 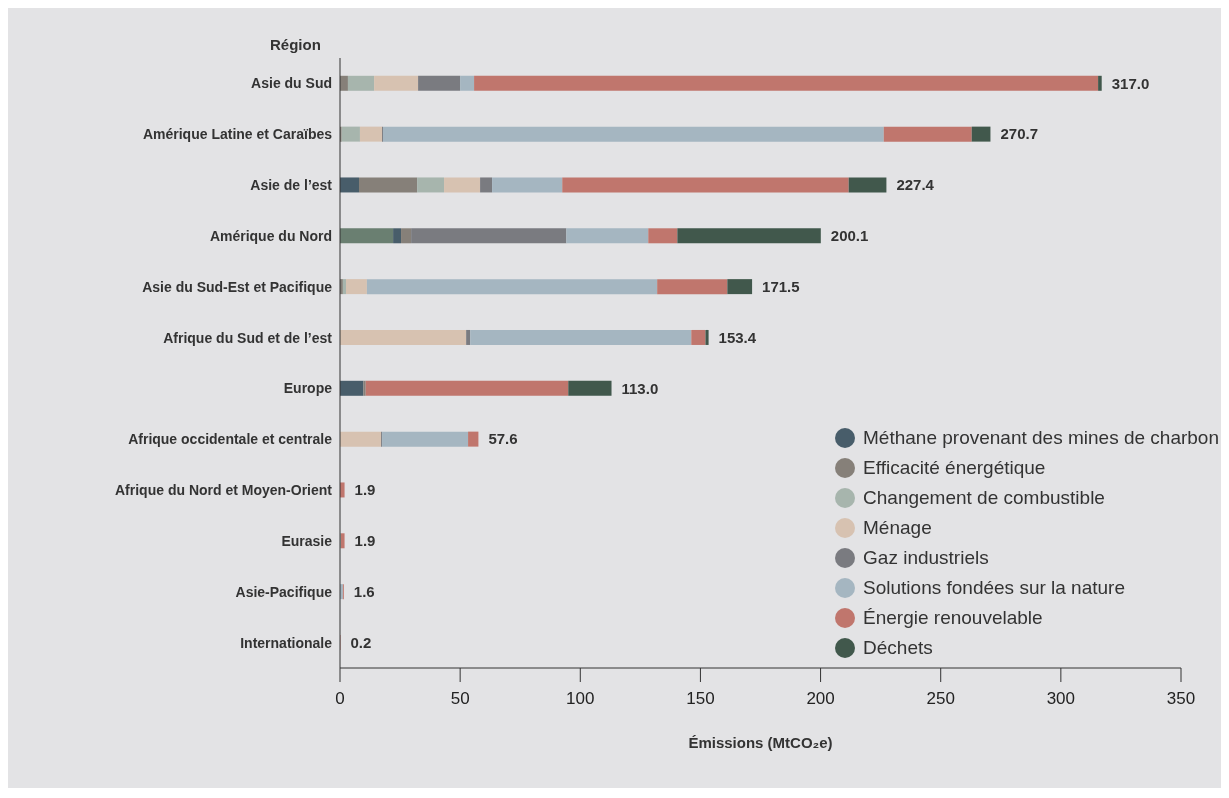 What do you see at coordinates (781, 286) in the screenshot?
I see `total-label: 171.5` at bounding box center [781, 286].